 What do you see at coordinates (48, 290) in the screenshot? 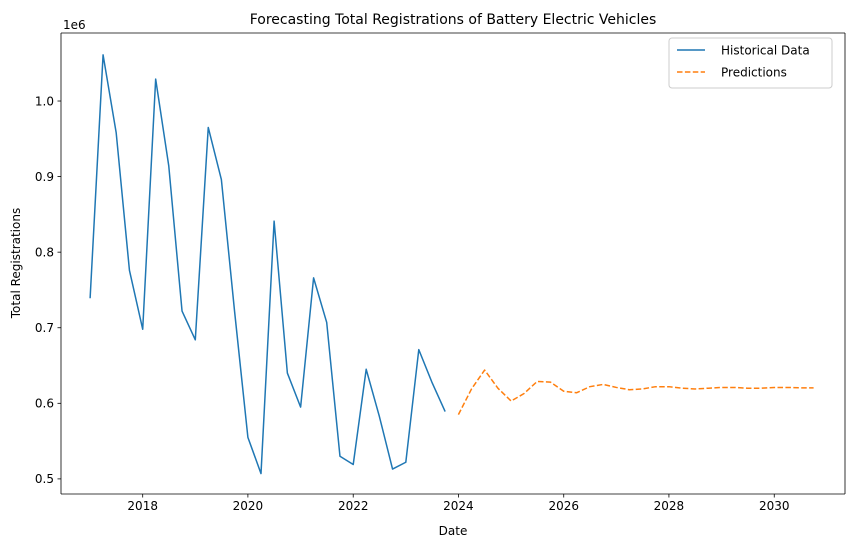
I see `y-axis-ticks: 0.5 0.6 0.7 0.8 0.9 1.0` at bounding box center [48, 290].